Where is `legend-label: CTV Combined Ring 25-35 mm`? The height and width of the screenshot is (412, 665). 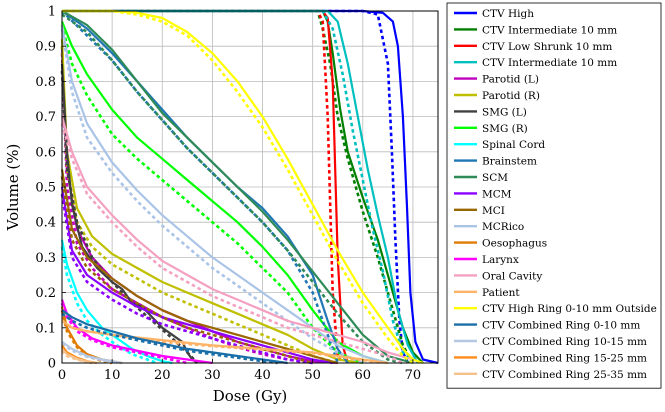
legend-label: CTV Combined Ring 25-35 mm is located at coordinates (564, 375).